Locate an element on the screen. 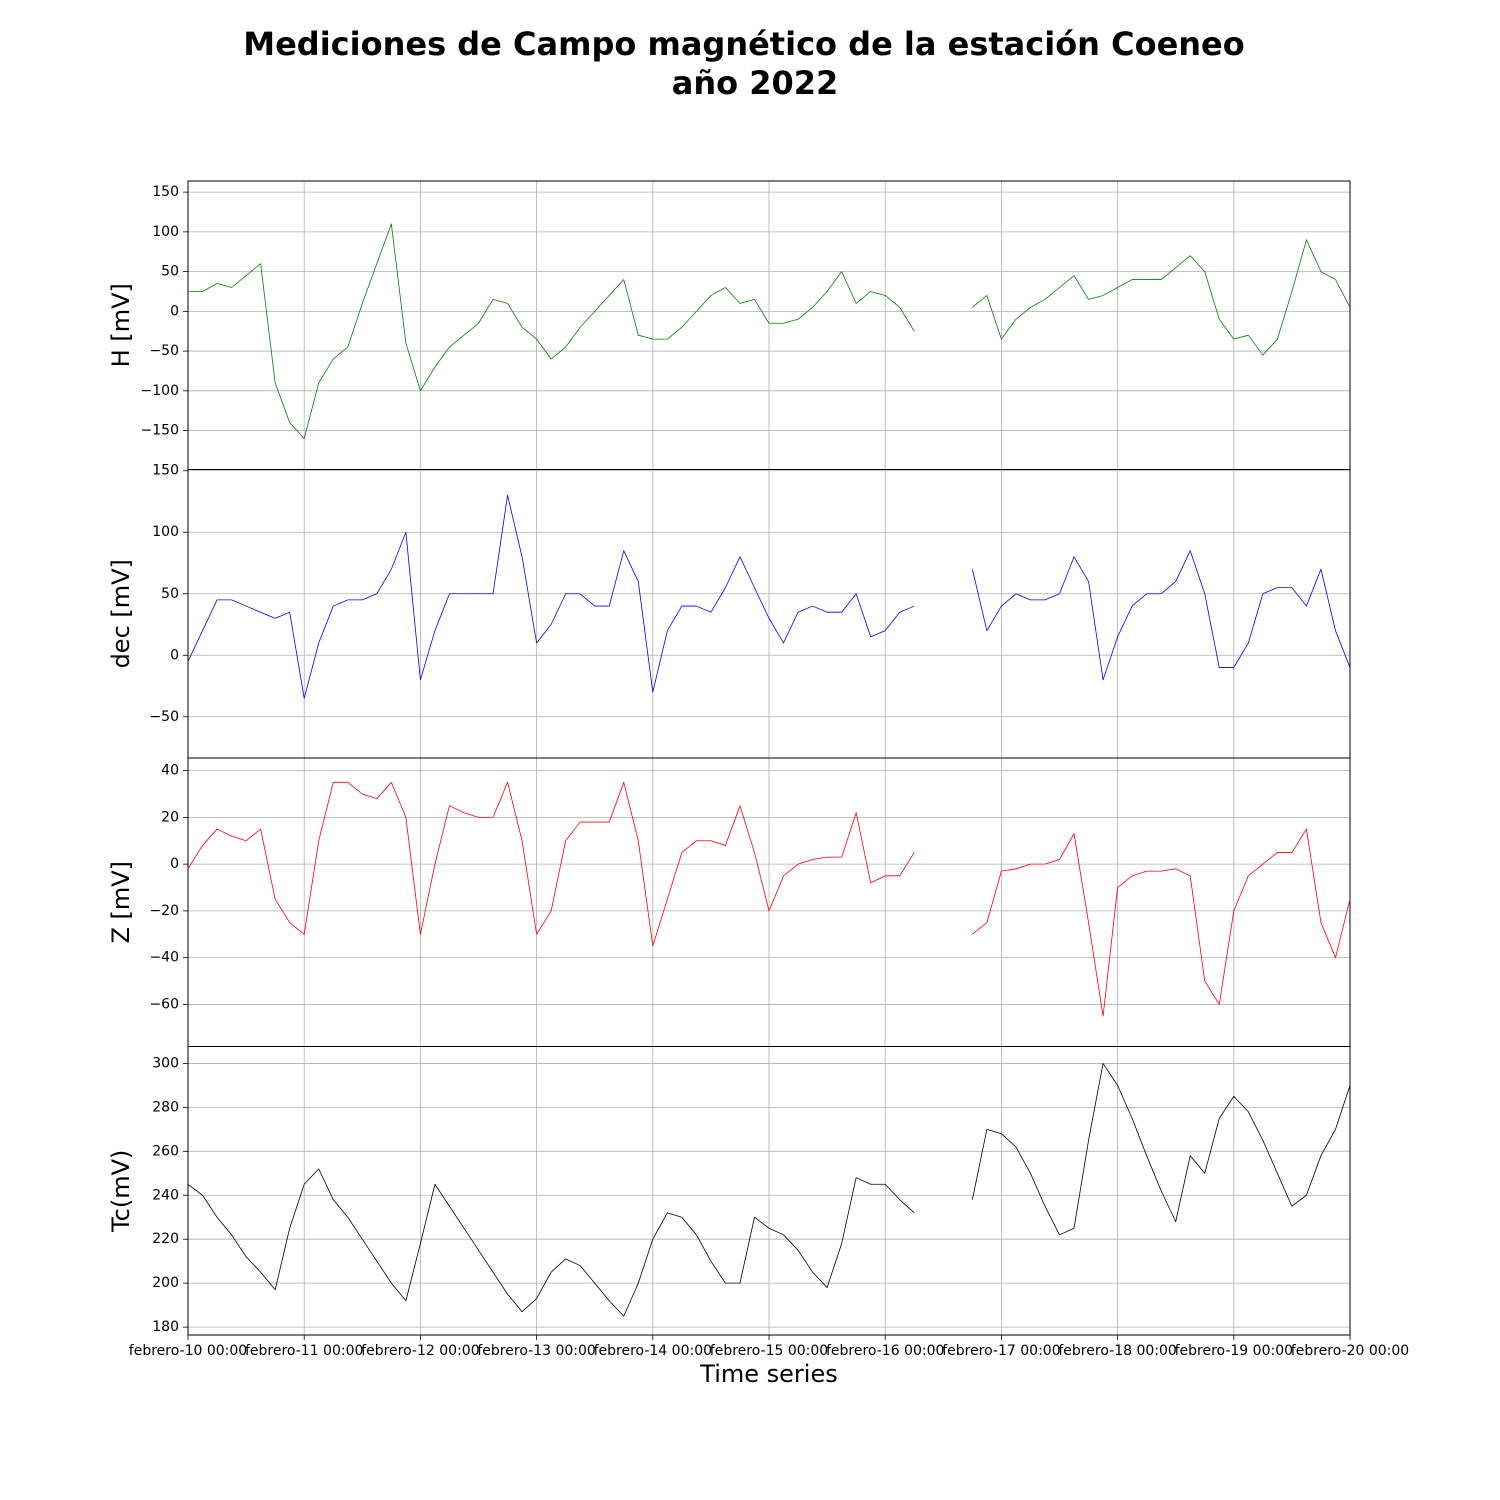 This screenshot has width=1500, height=1500. y-tick-label: −150 is located at coordinates (160, 431).